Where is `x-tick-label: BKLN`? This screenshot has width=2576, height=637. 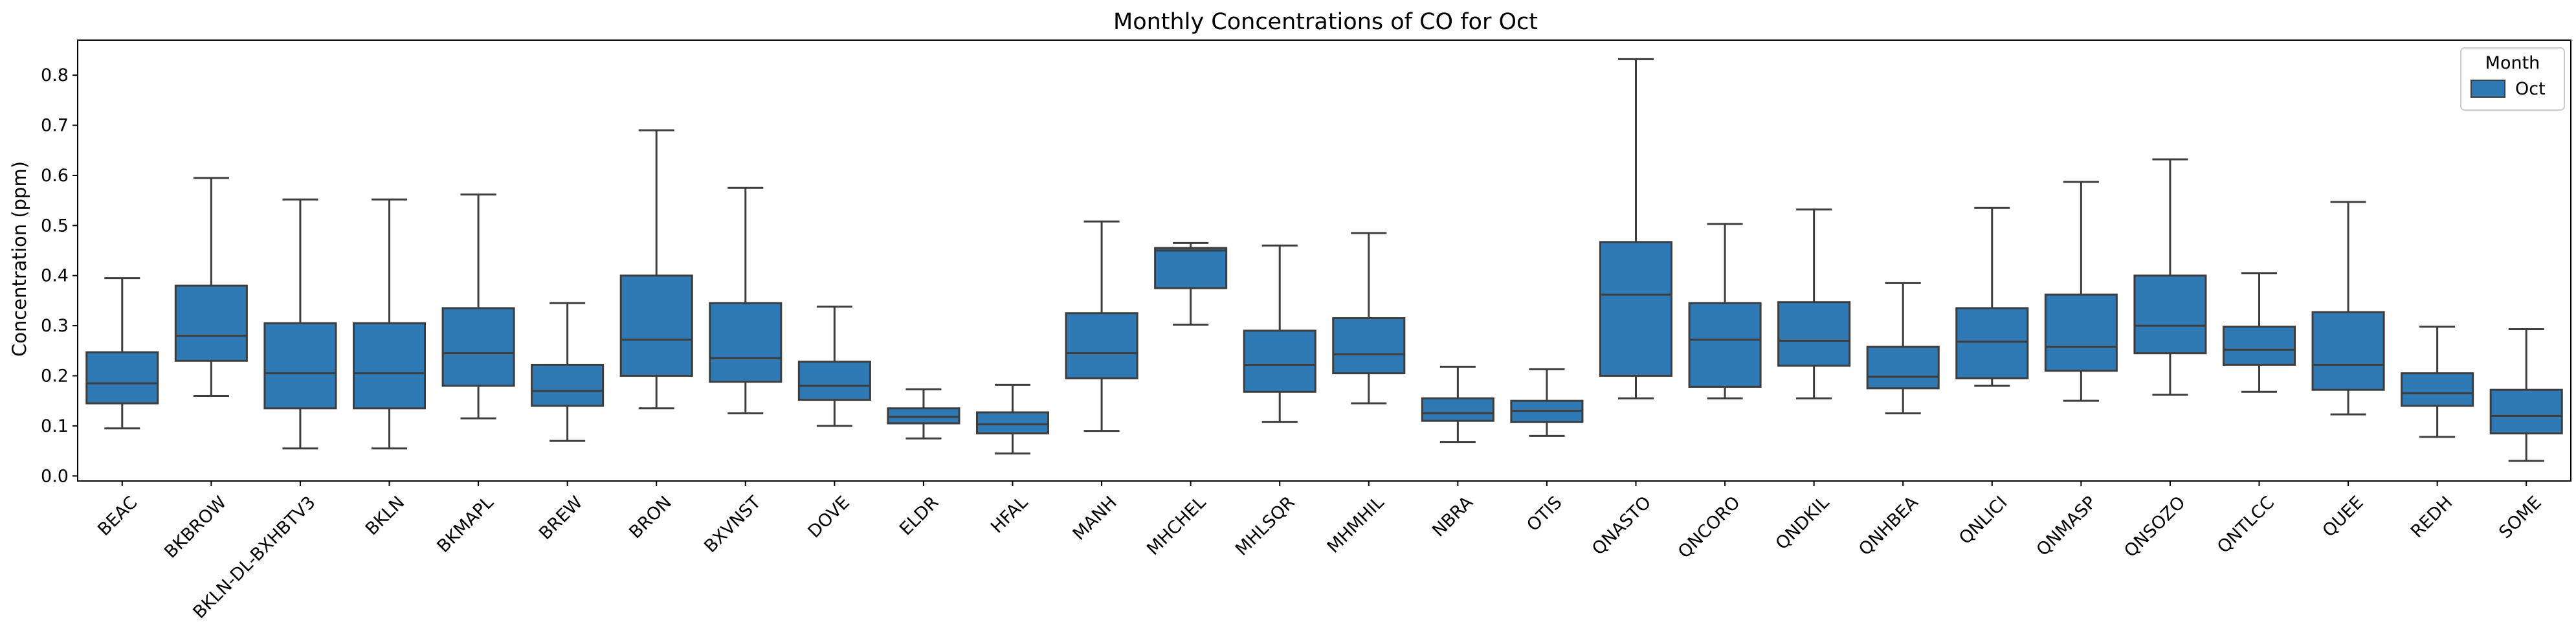
x-tick-label: BKLN is located at coordinates (385, 516).